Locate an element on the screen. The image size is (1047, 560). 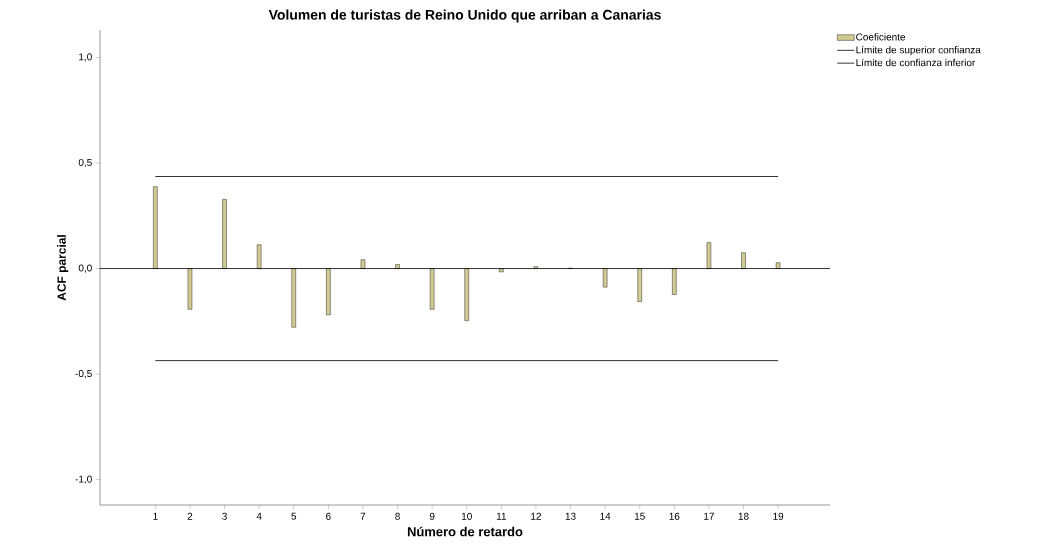
x-tick-label: 3 is located at coordinates (224, 516).